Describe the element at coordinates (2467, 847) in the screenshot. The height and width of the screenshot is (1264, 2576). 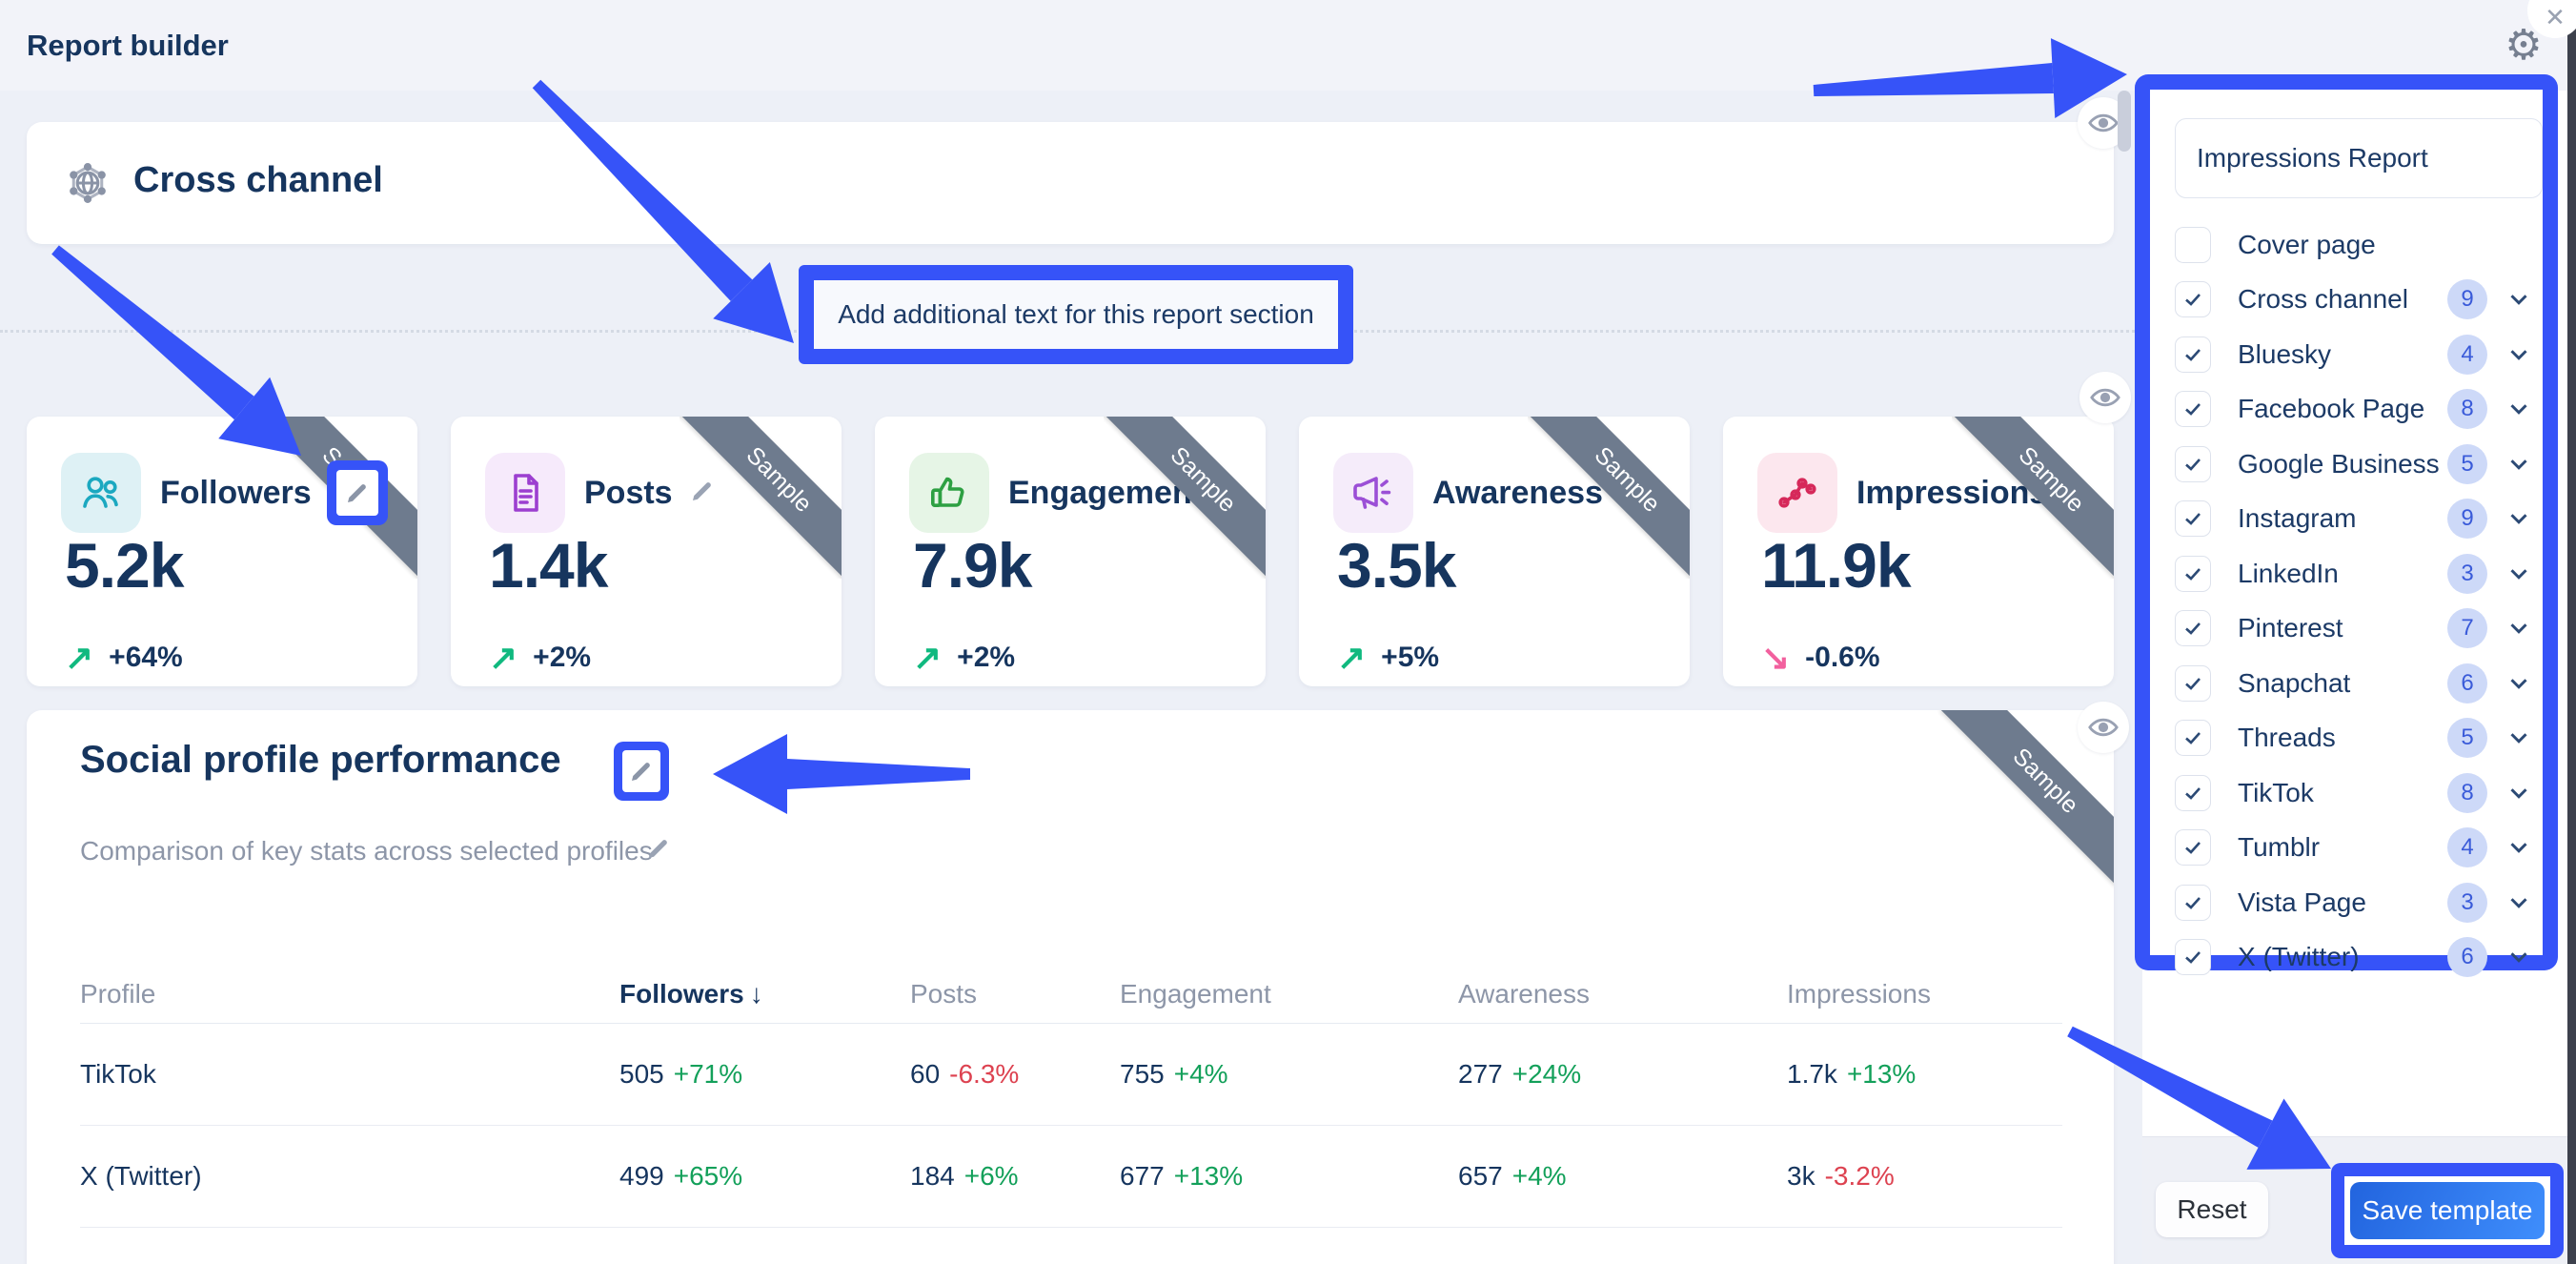
I see `count-badge: 4` at that location.